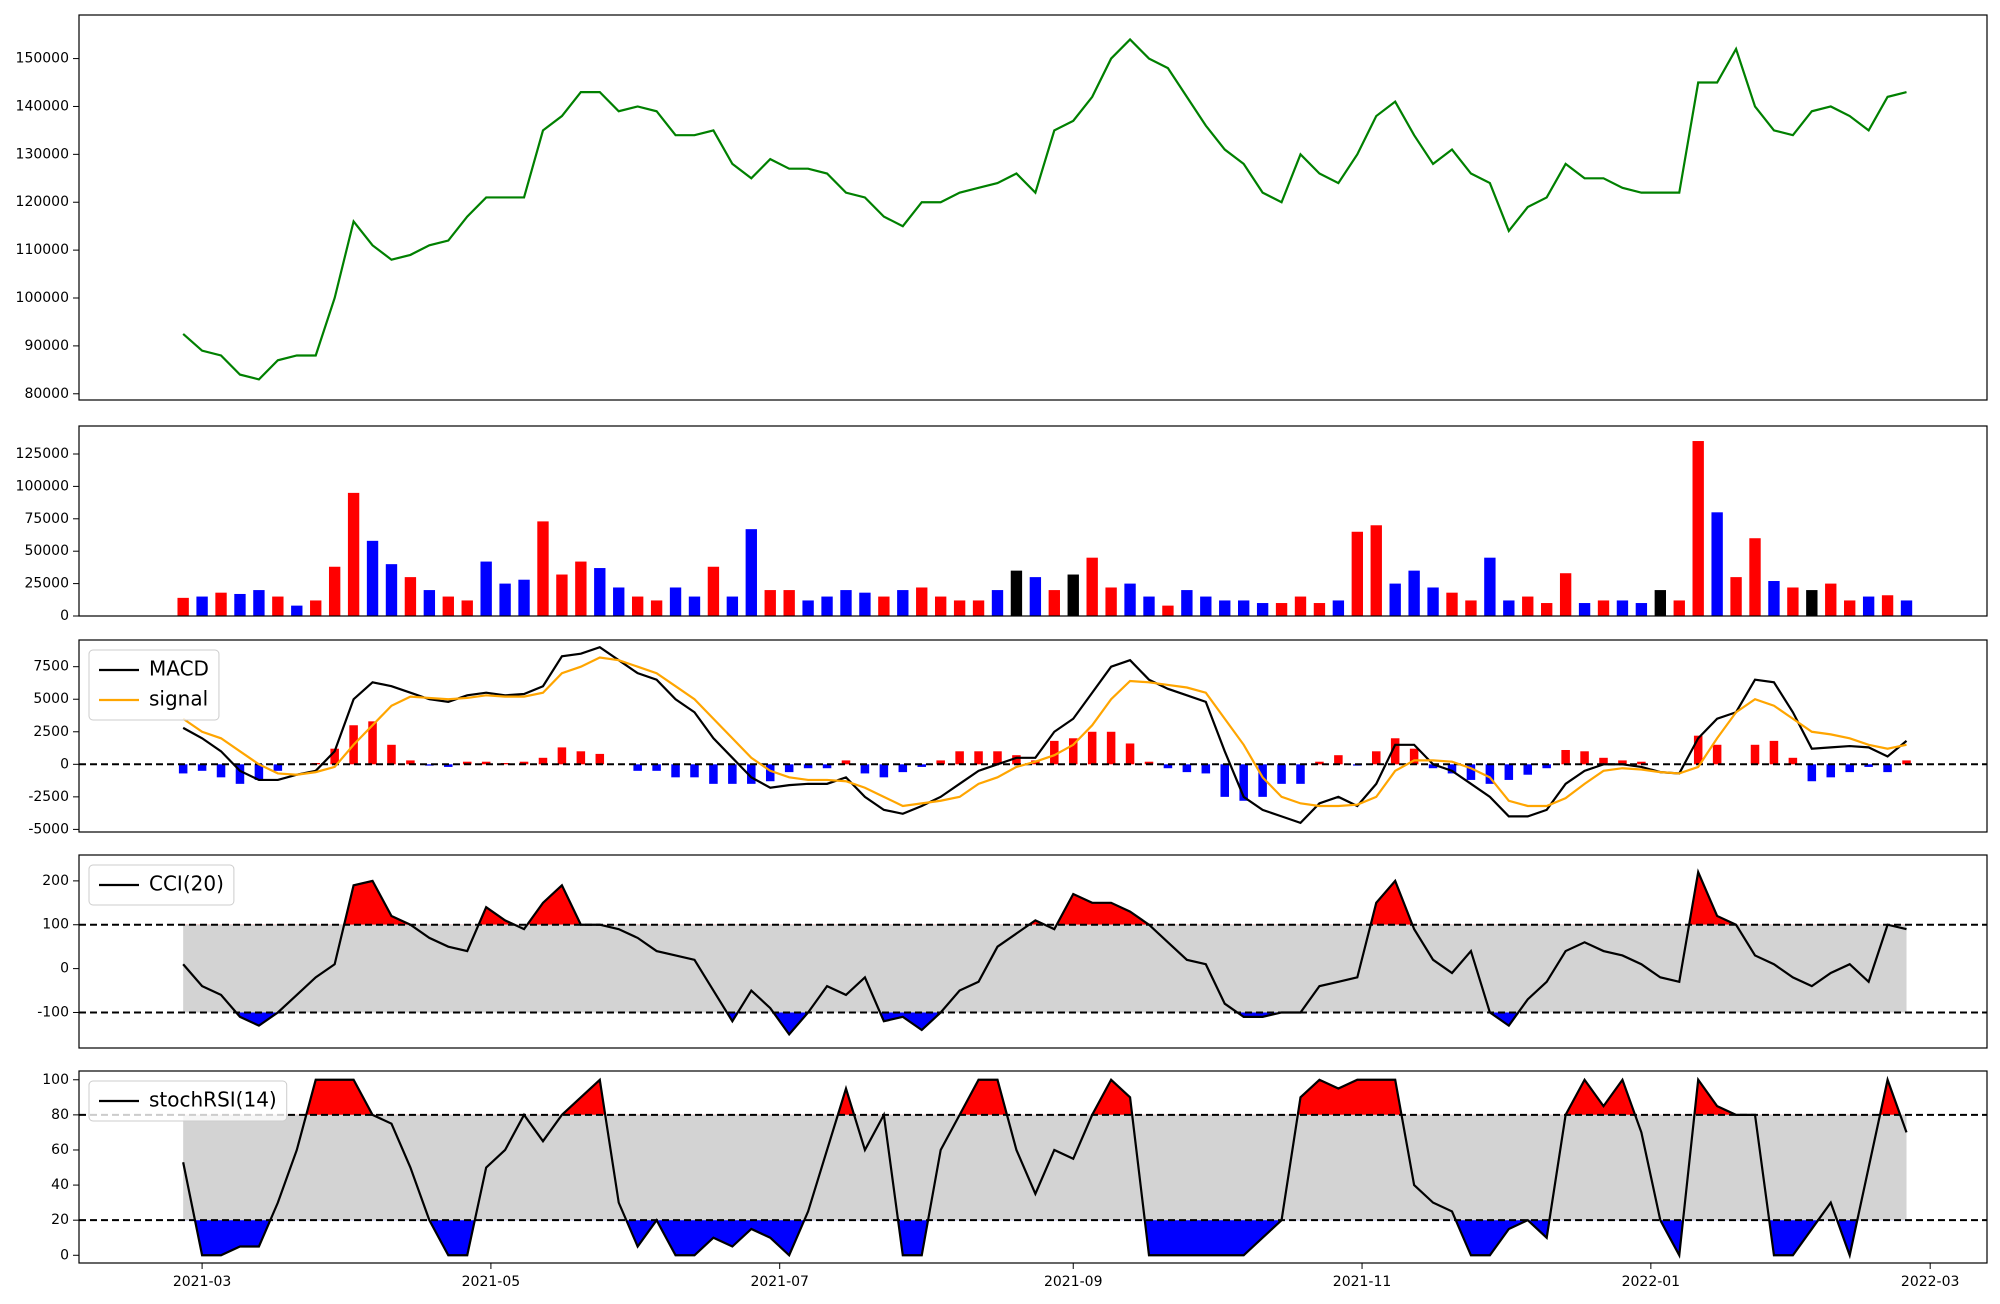 The height and width of the screenshot is (1304, 2000). Describe the element at coordinates (55, 1080) in the screenshot. I see `y-tick-label: 100` at that location.